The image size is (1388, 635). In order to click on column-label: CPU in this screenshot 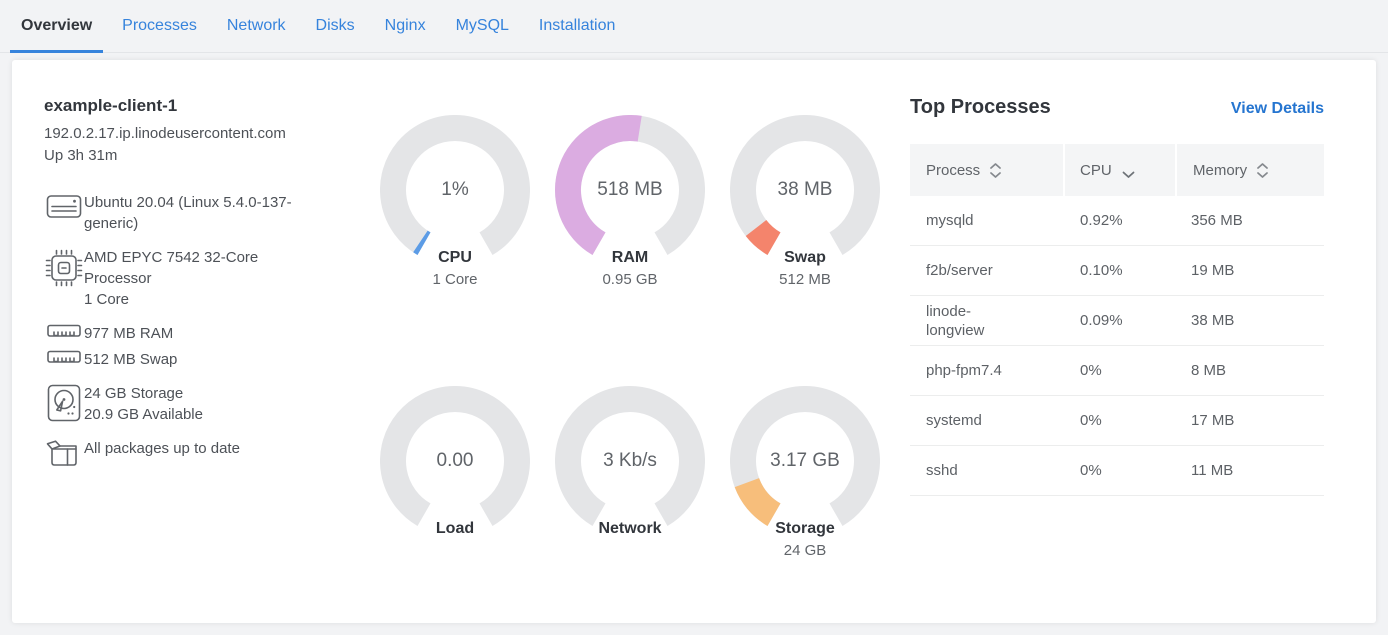, I will do `click(1096, 170)`.